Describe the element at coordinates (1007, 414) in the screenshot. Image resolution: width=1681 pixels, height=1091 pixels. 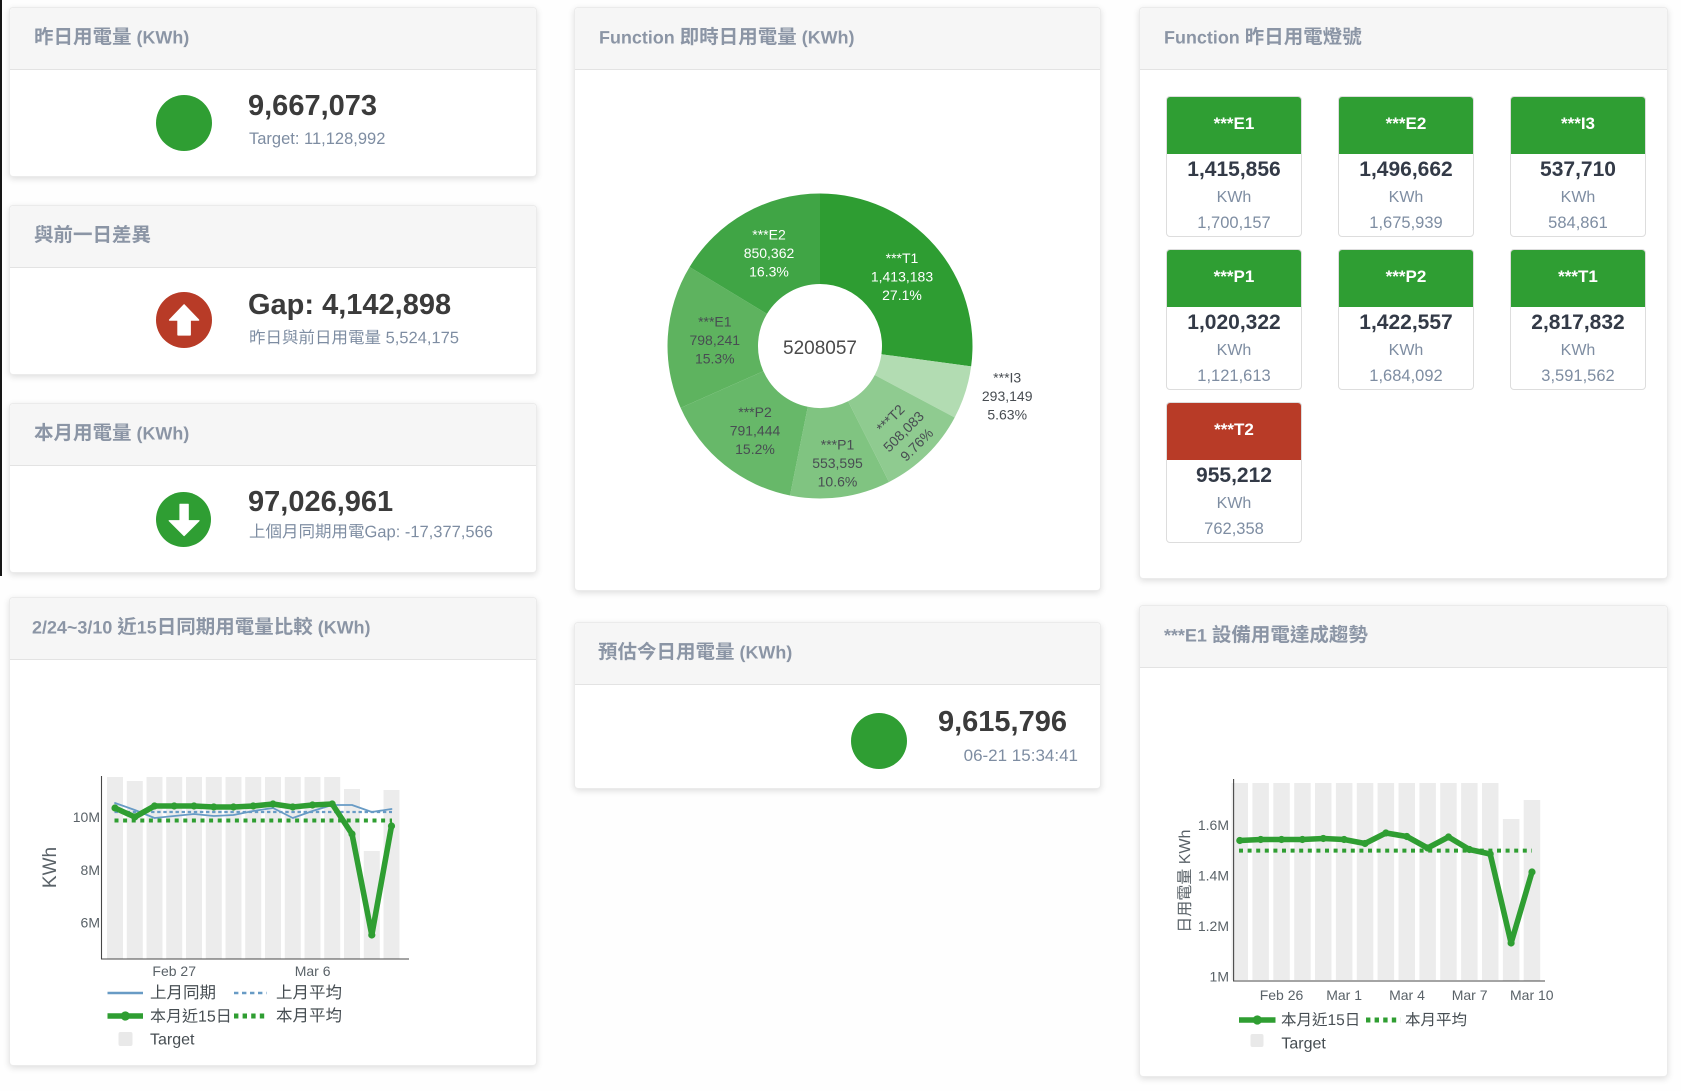
I see `svg-text: 5.63%` at that location.